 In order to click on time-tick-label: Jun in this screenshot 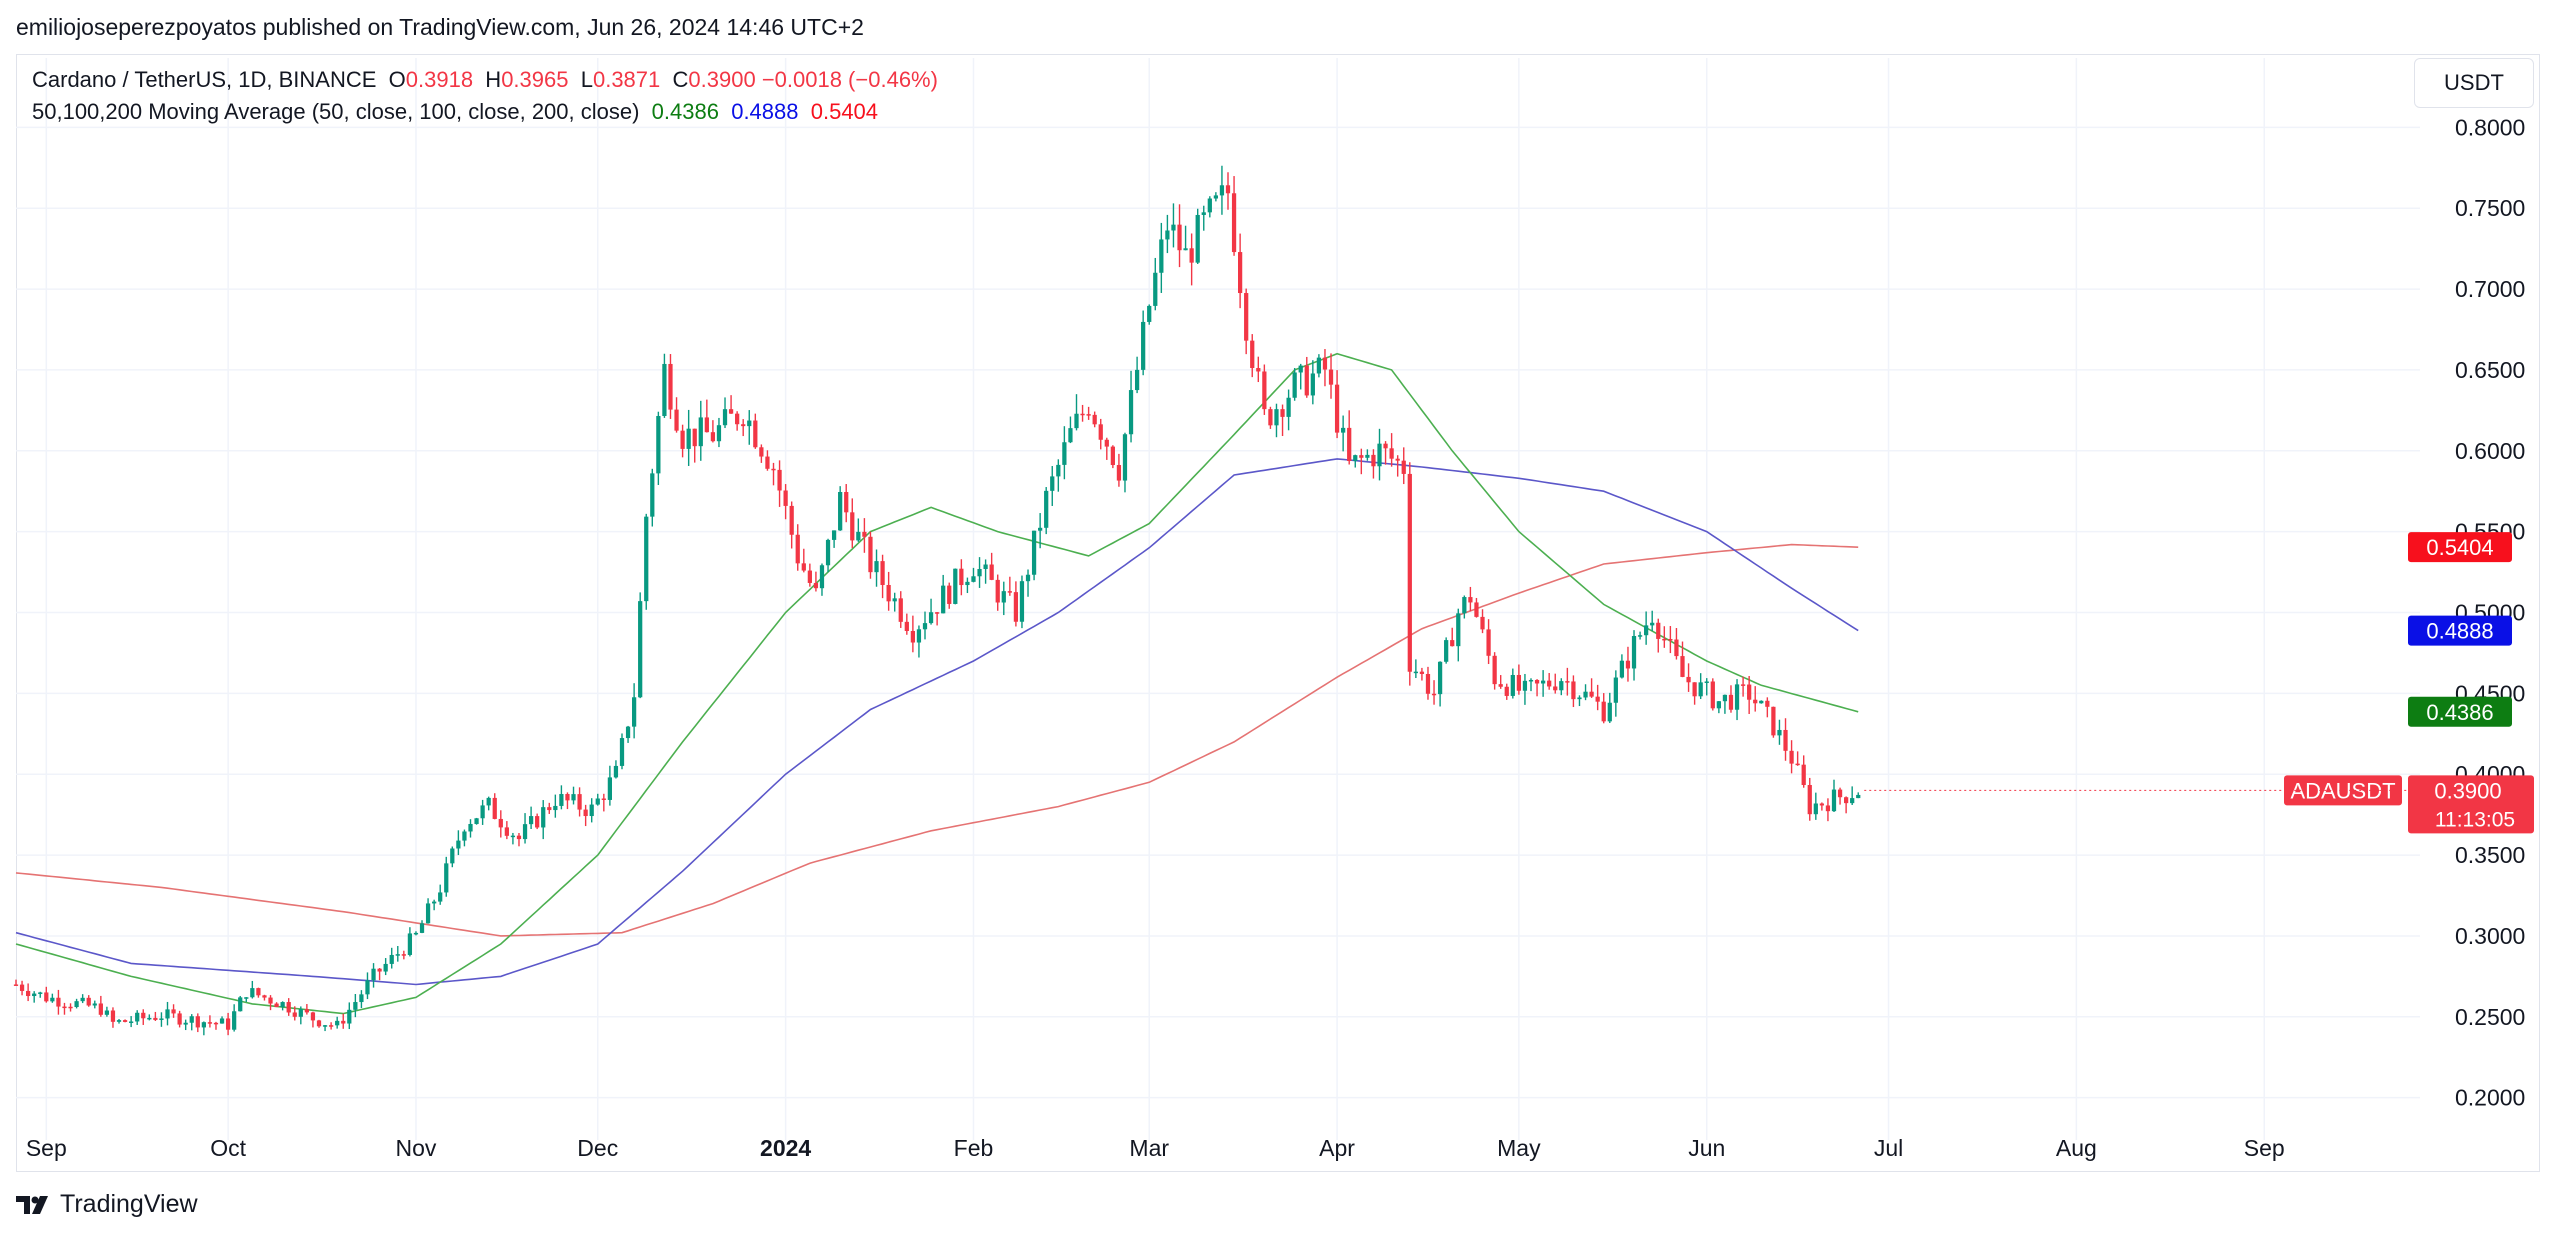, I will do `click(1706, 1148)`.